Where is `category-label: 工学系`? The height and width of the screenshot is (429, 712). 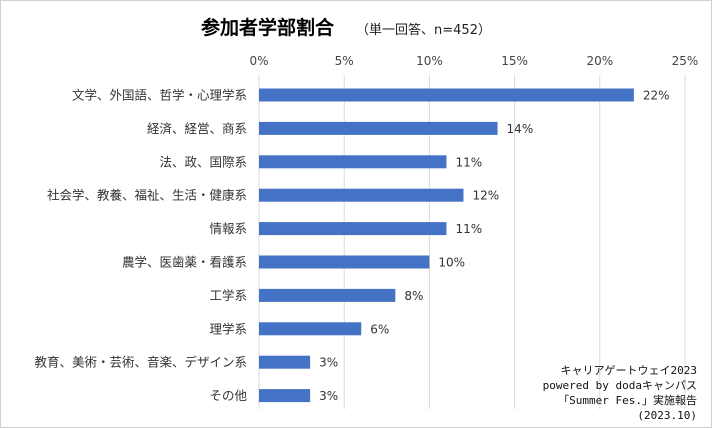
category-label: 工学系 is located at coordinates (228, 295).